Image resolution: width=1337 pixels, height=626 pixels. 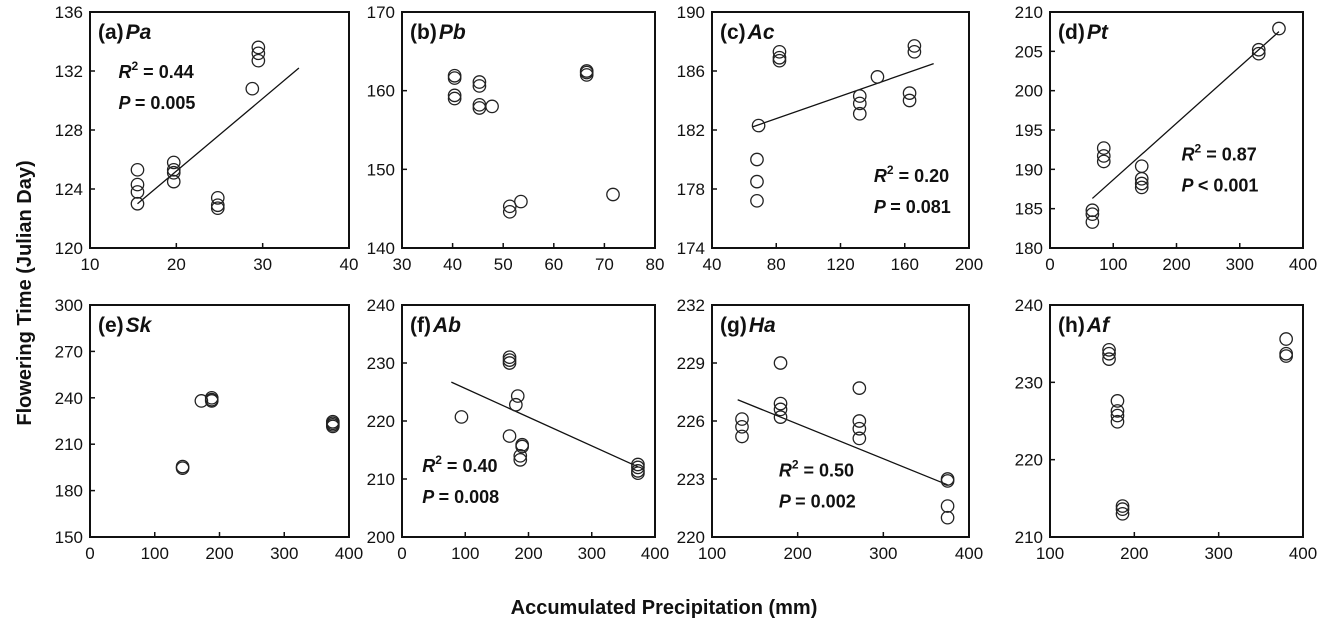 I want to click on y-tick-label: 232, so click(x=691, y=305).